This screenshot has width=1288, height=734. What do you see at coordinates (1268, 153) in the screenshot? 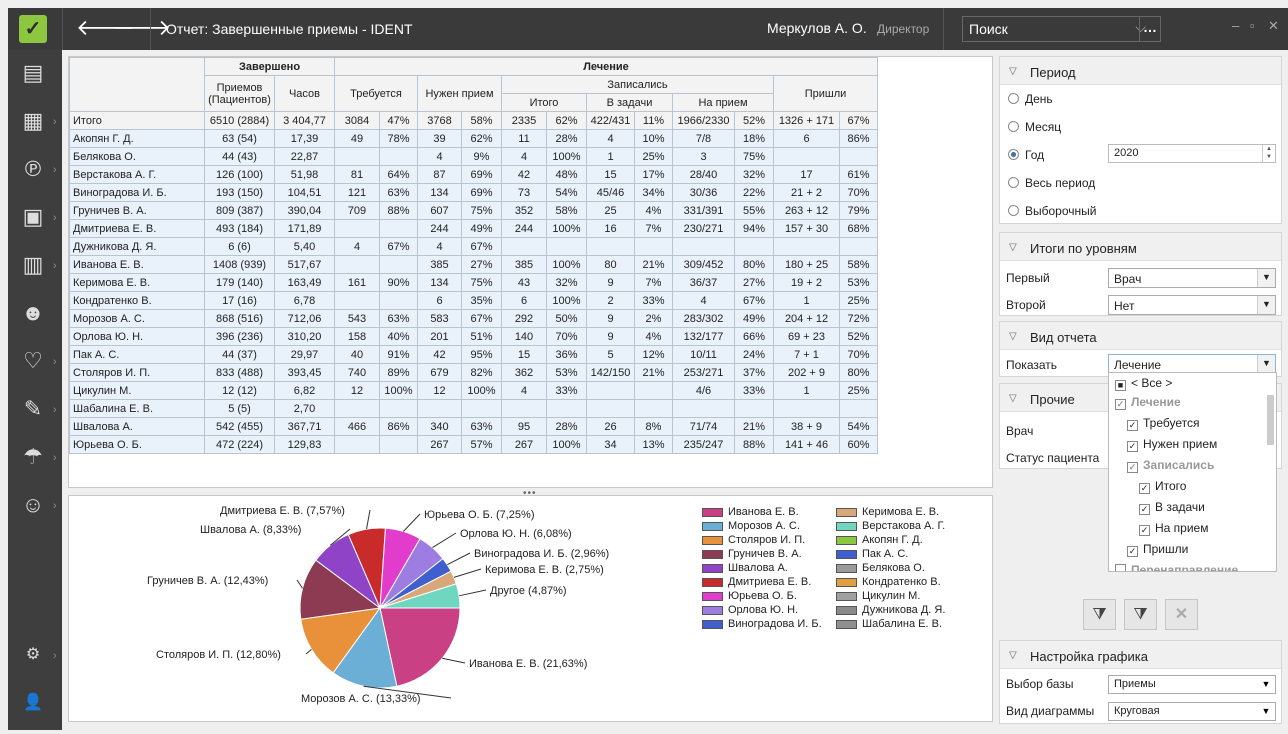
I see `year-spinner: ▲ ▼` at bounding box center [1268, 153].